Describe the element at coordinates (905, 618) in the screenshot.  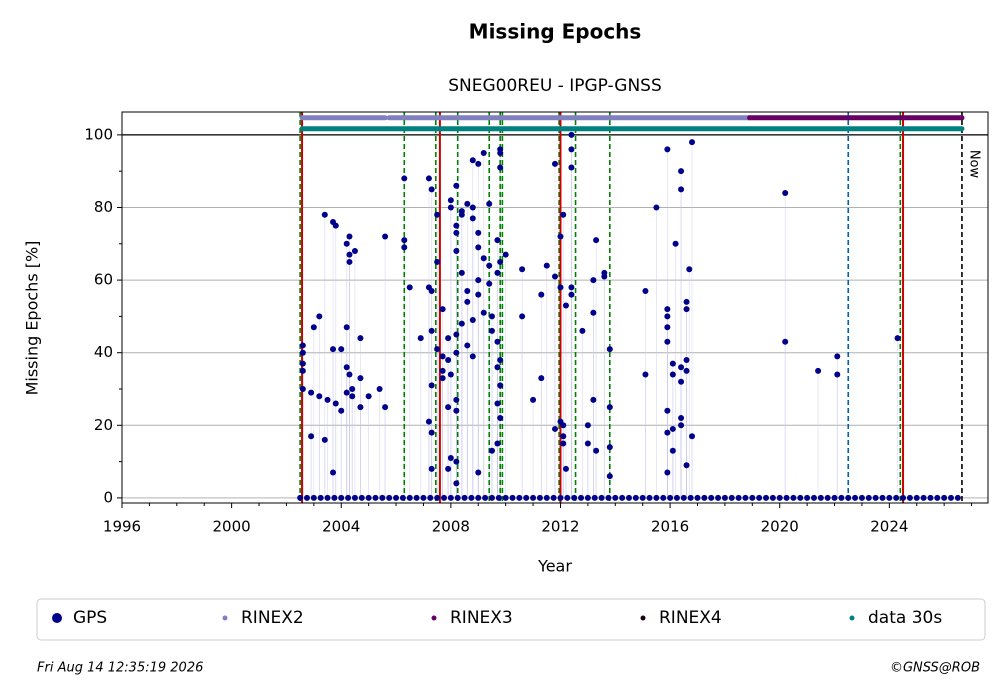
I see `legend-label: data 30s` at that location.